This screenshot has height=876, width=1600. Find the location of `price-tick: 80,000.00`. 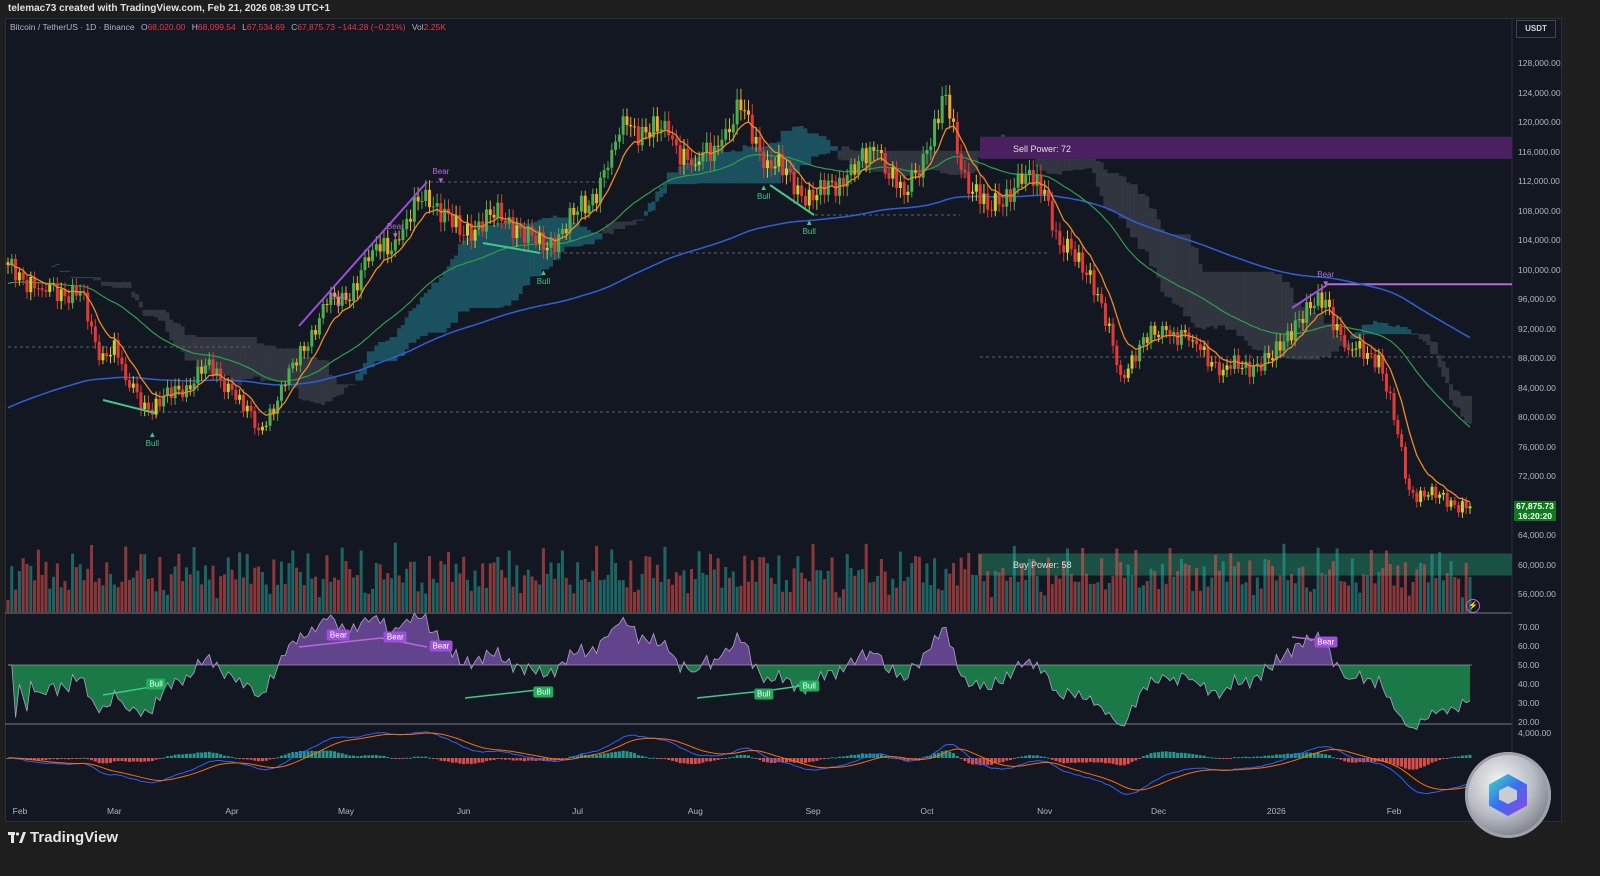

price-tick: 80,000.00 is located at coordinates (1537, 417).